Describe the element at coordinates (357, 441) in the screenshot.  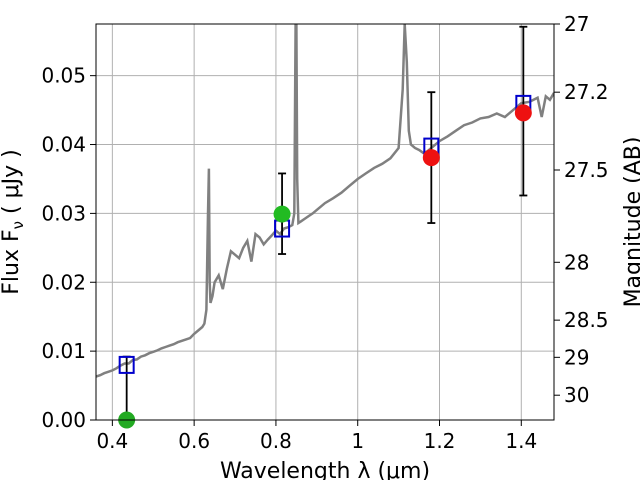
I see `x-tick-label-3: 1` at that location.